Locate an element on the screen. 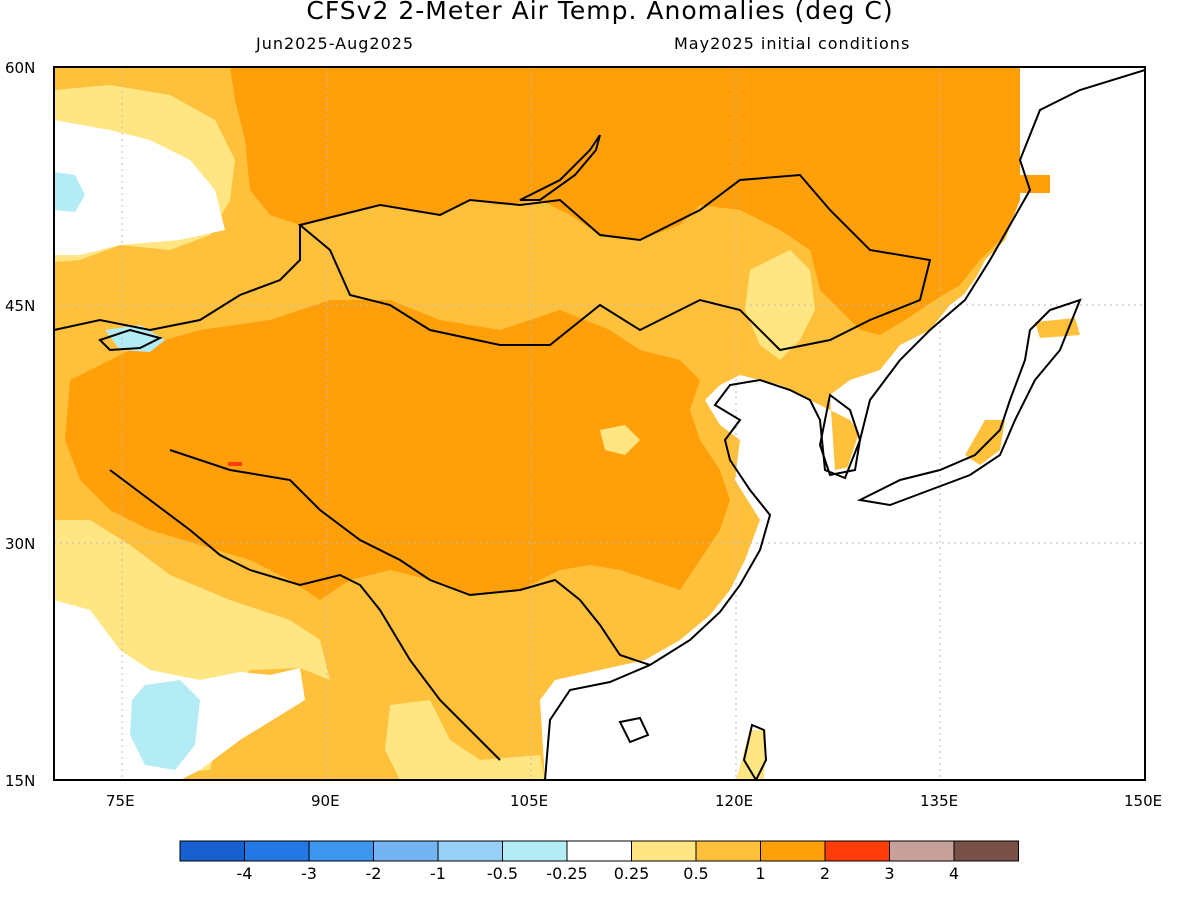 Image resolution: width=1200 pixels, height=900 pixels. border-china-south is located at coordinates (410, 557).